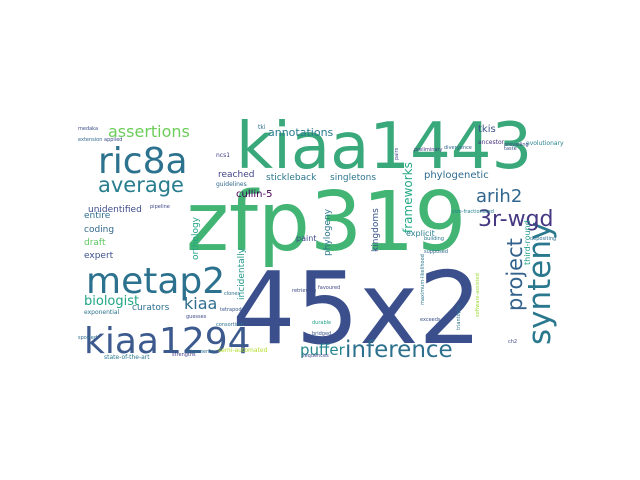  I want to click on cloud-word: assertions, so click(149, 131).